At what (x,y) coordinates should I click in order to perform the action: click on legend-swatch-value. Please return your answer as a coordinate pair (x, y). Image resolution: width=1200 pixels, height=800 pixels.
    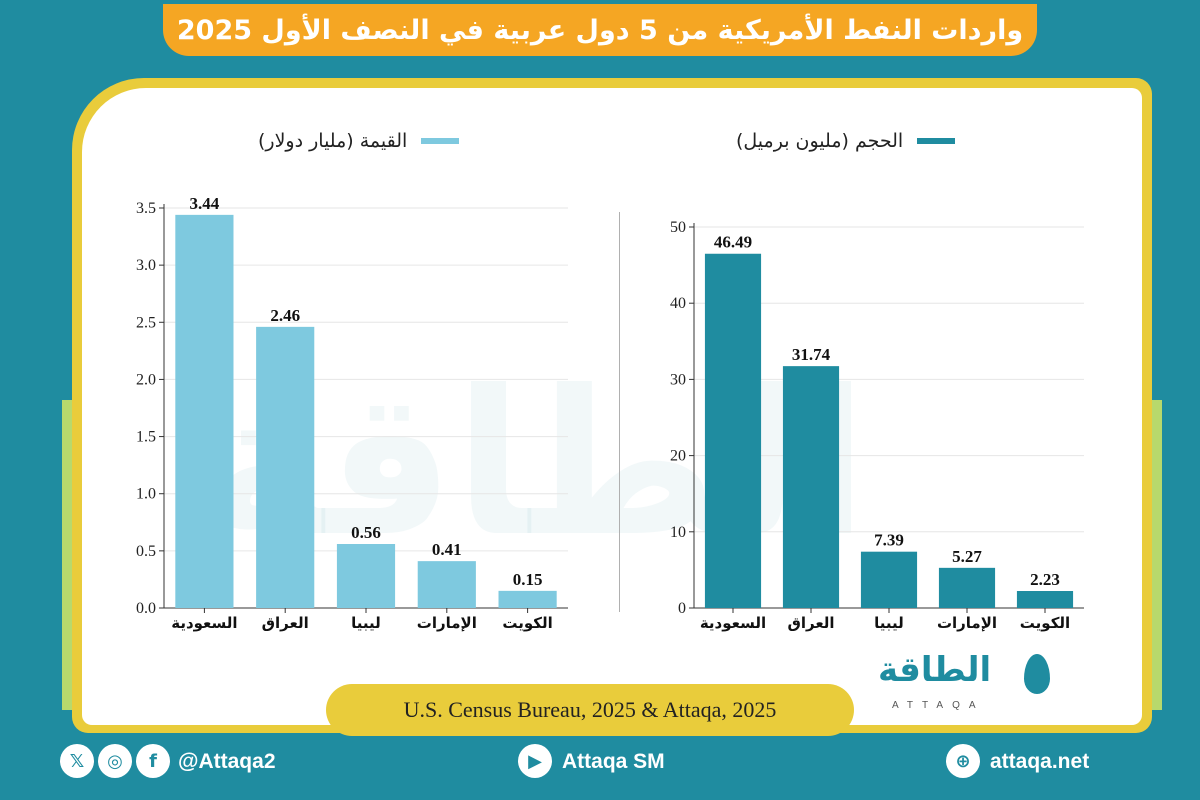
    Looking at the image, I should click on (440, 141).